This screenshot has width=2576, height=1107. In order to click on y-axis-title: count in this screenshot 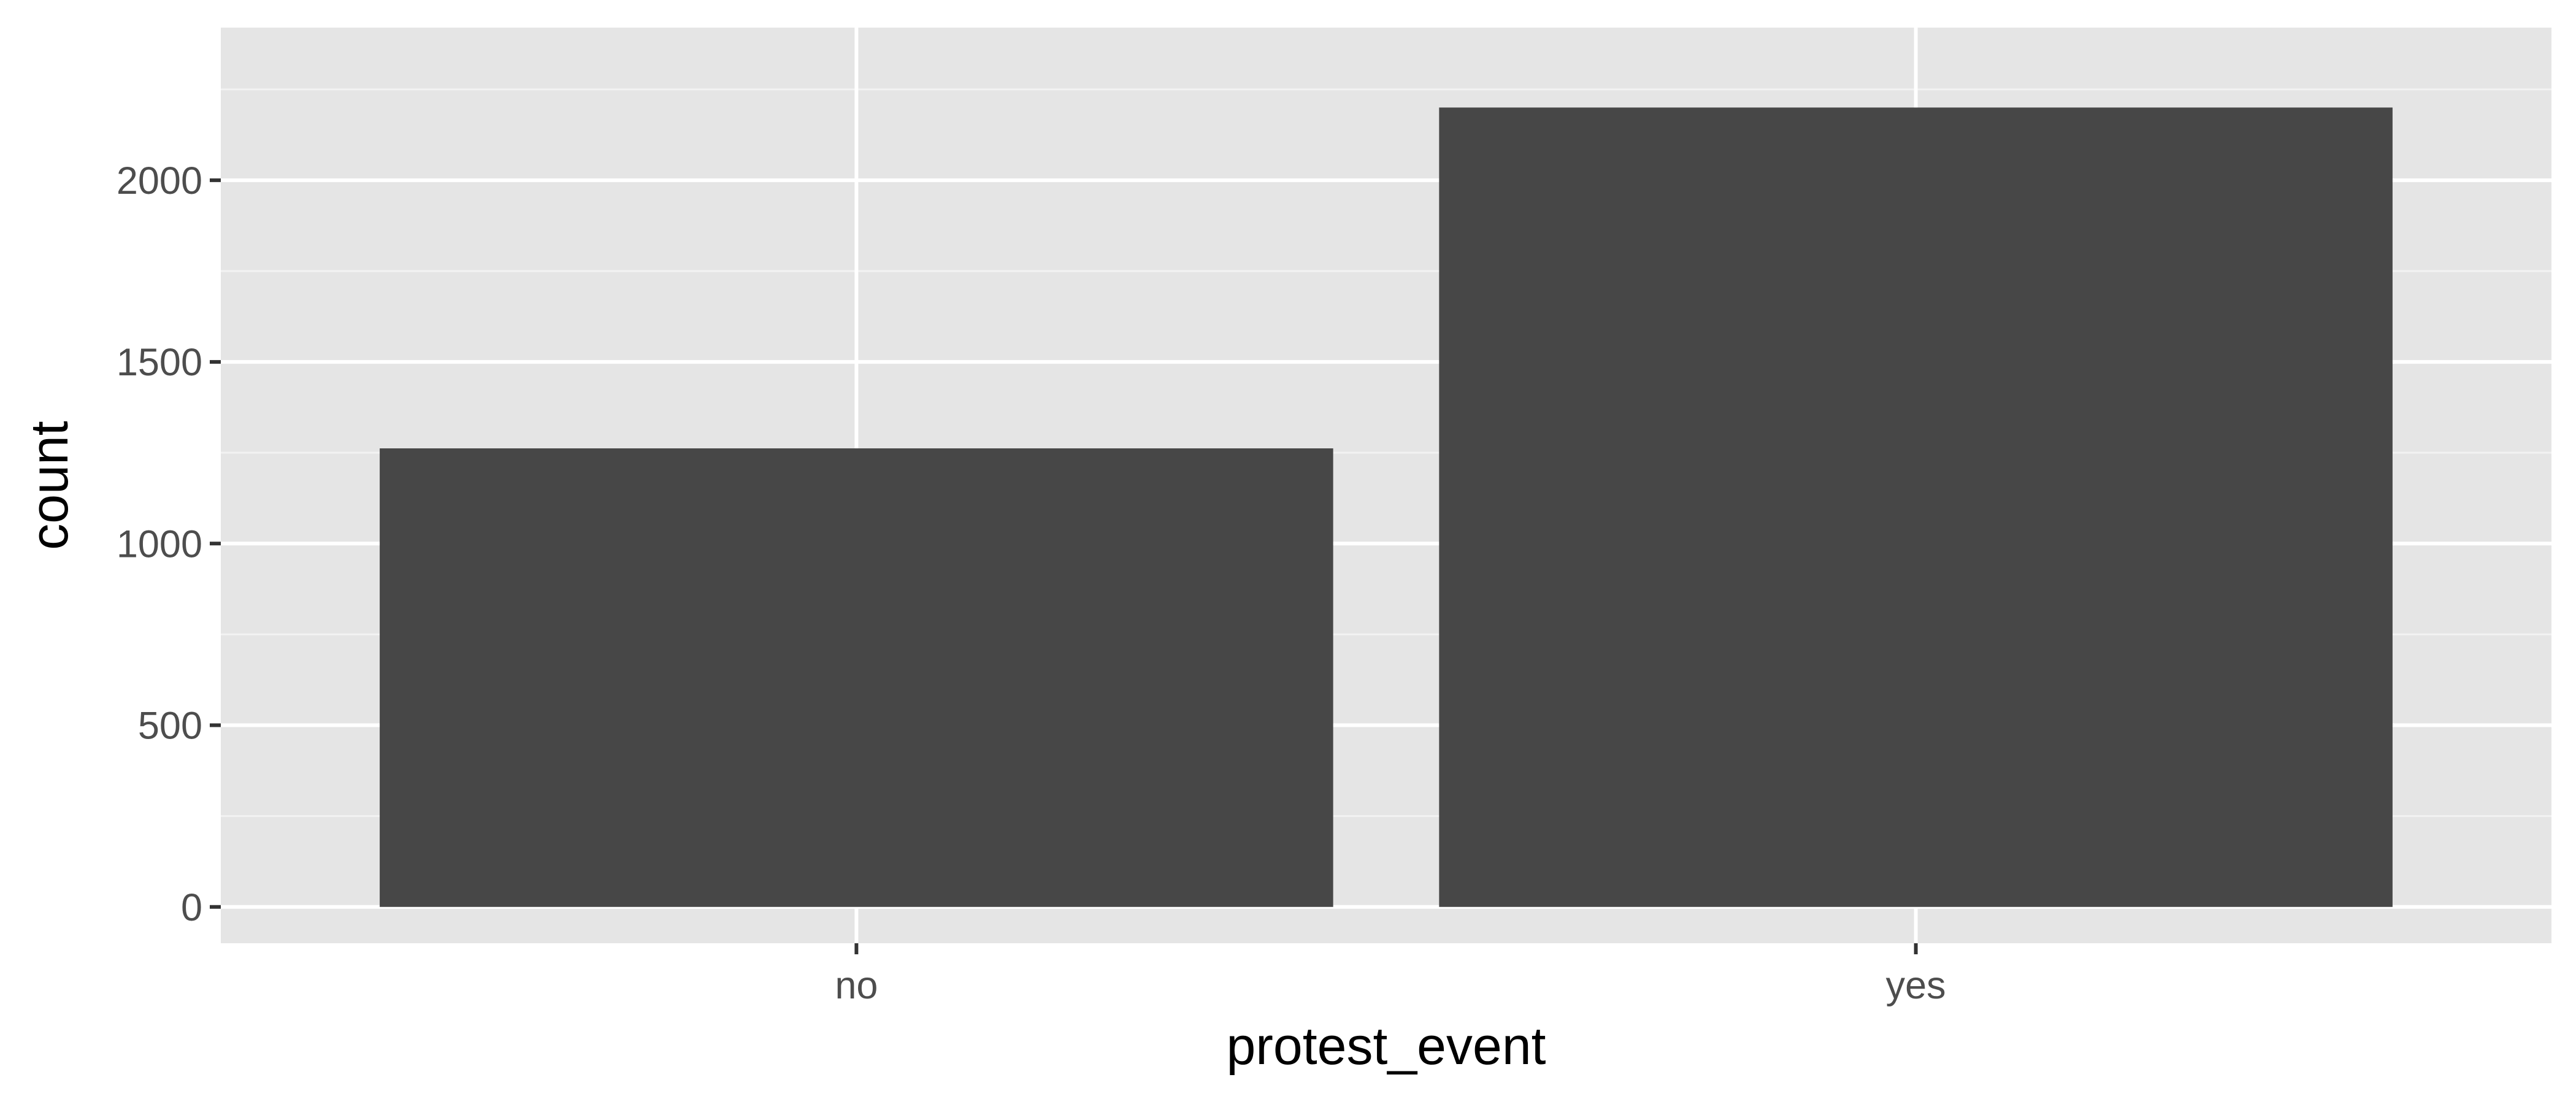, I will do `click(49, 485)`.